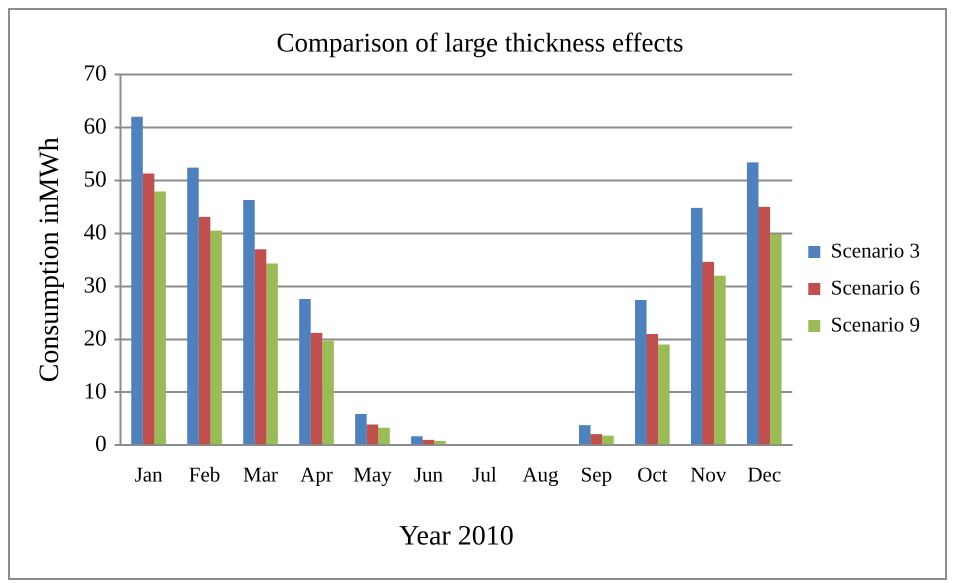  What do you see at coordinates (95, 179) in the screenshot?
I see `y-tick-label: 50` at bounding box center [95, 179].